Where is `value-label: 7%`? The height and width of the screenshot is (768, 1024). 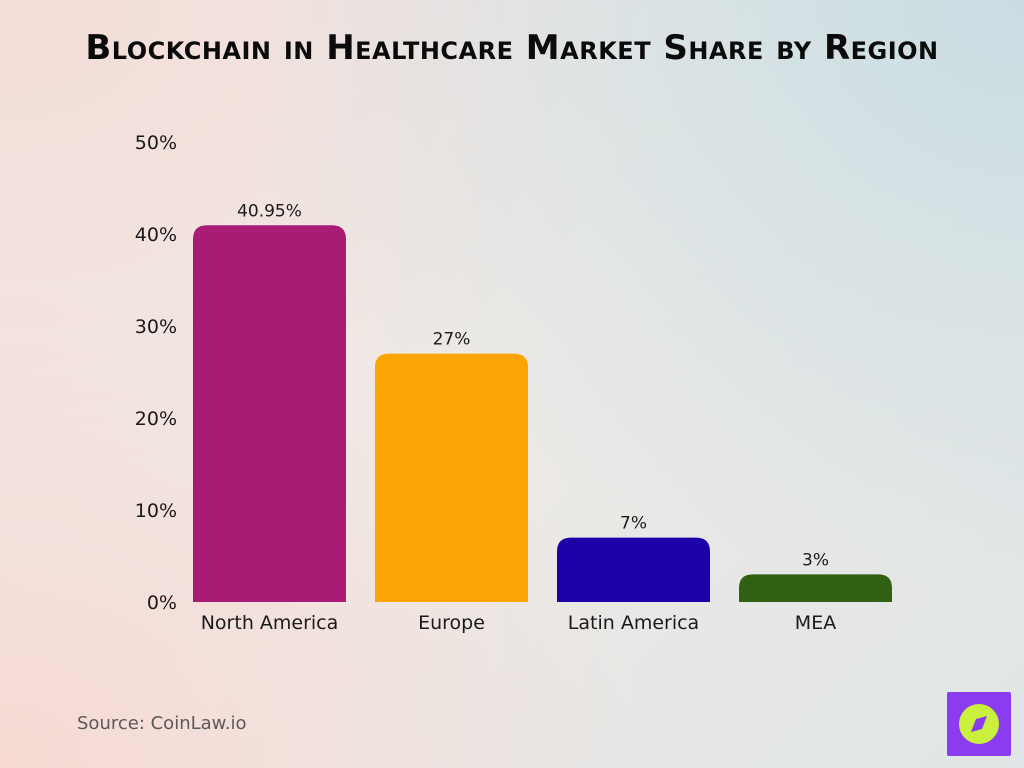
value-label: 7% is located at coordinates (633, 524).